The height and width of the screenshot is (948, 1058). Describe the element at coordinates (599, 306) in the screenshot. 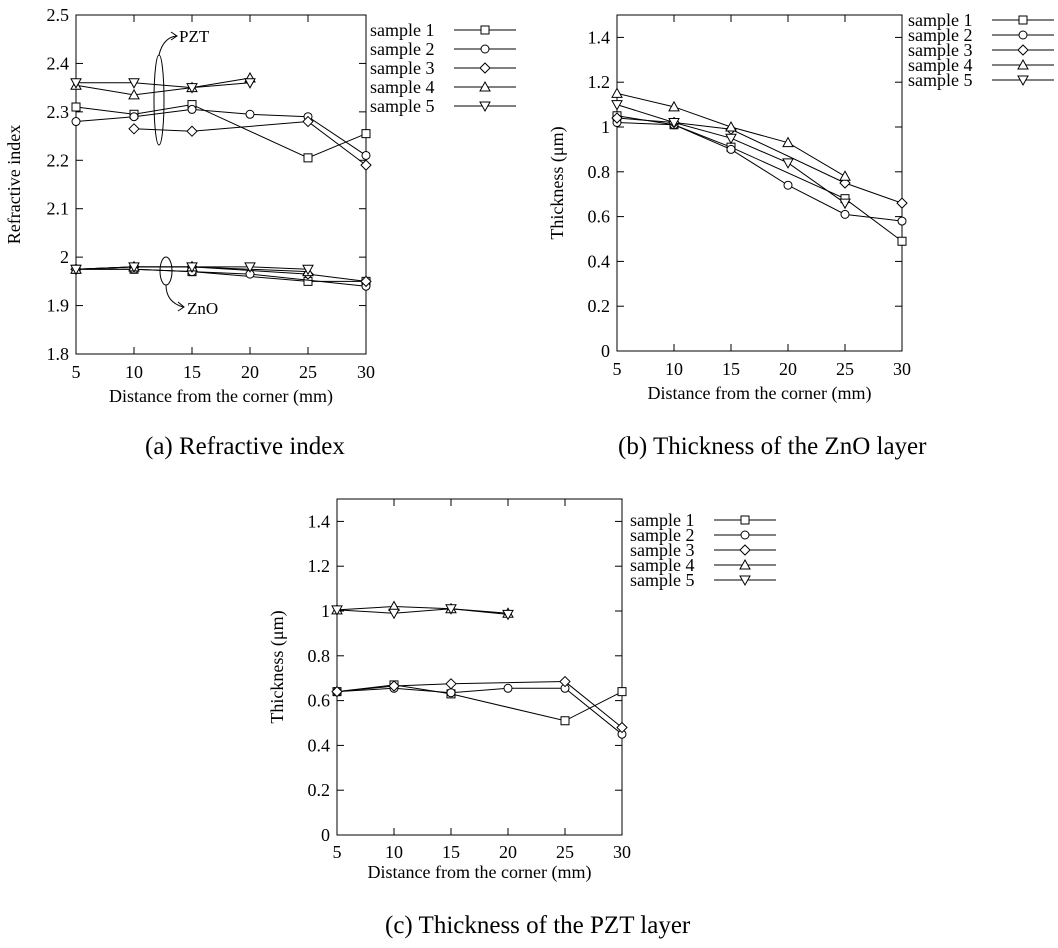

I see `y-tick-label: 0.2` at that location.